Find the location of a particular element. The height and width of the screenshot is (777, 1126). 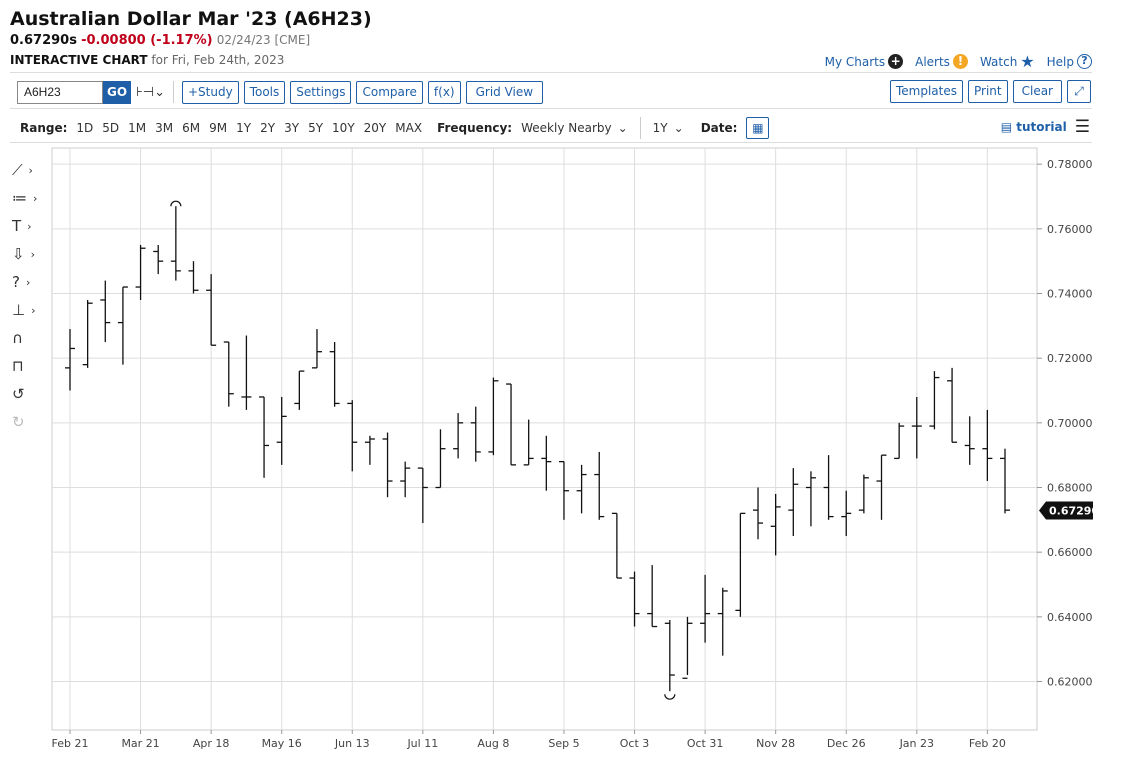

tools-button: Tools is located at coordinates (264, 92).